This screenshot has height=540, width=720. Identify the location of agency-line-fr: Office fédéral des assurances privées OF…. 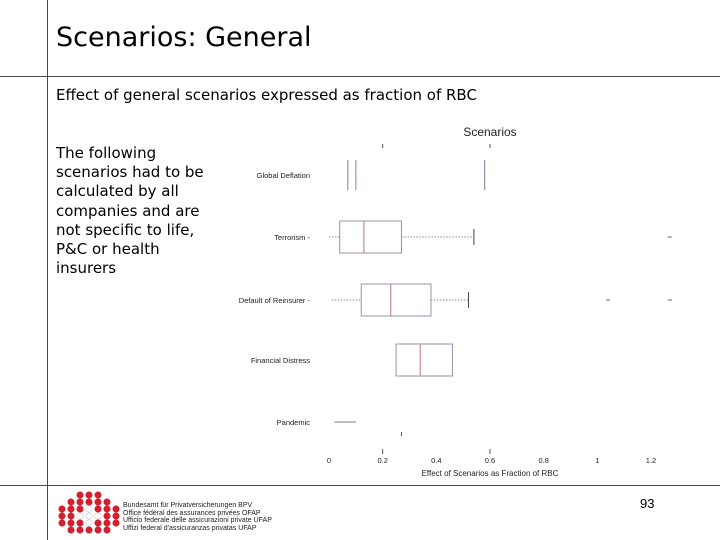
(192, 513).